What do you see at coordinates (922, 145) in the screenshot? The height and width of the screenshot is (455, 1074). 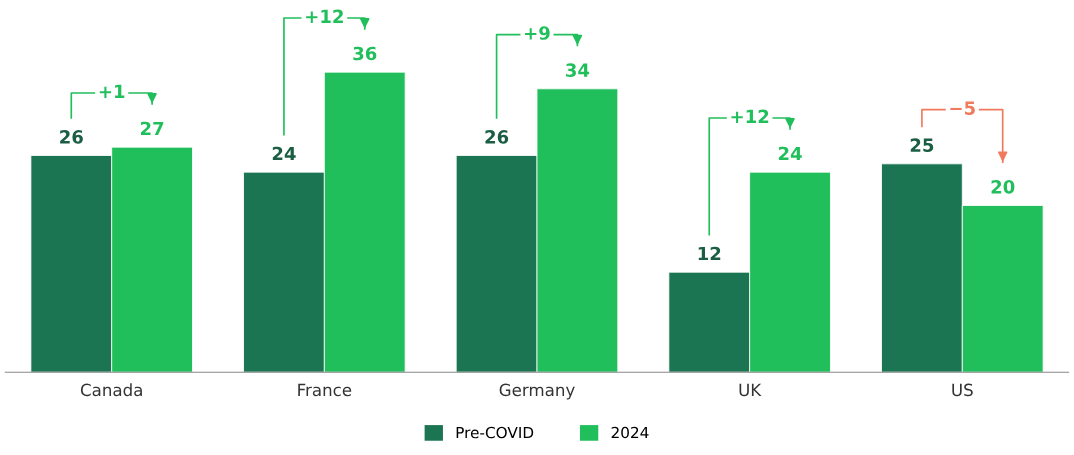 I see `data-label: 25` at bounding box center [922, 145].